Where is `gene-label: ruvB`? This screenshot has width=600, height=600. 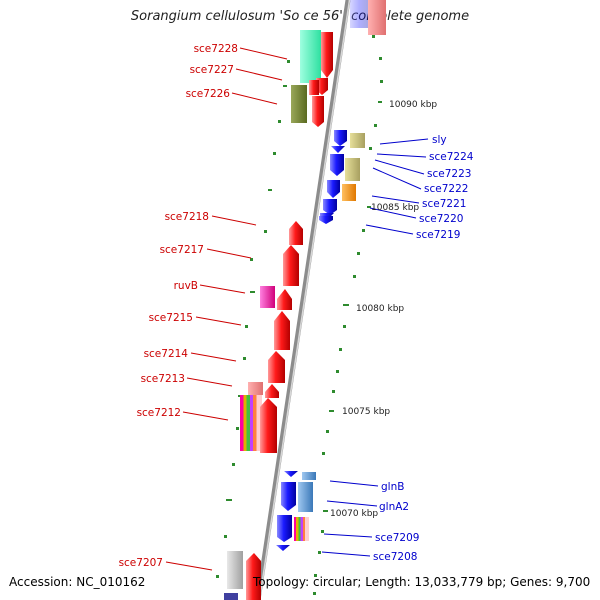 gene-label: ruvB is located at coordinates (186, 286).